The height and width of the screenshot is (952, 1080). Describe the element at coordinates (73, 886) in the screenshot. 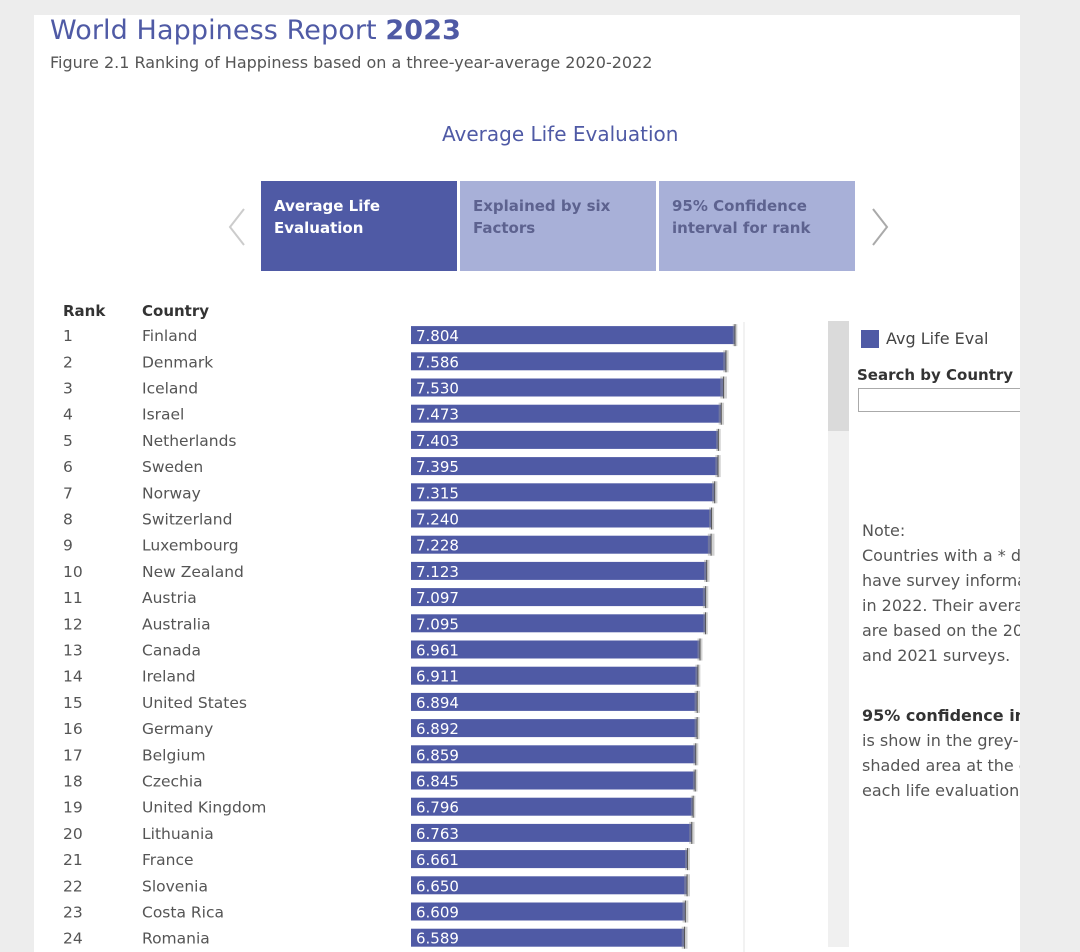

I see `rank-label: 22` at that location.